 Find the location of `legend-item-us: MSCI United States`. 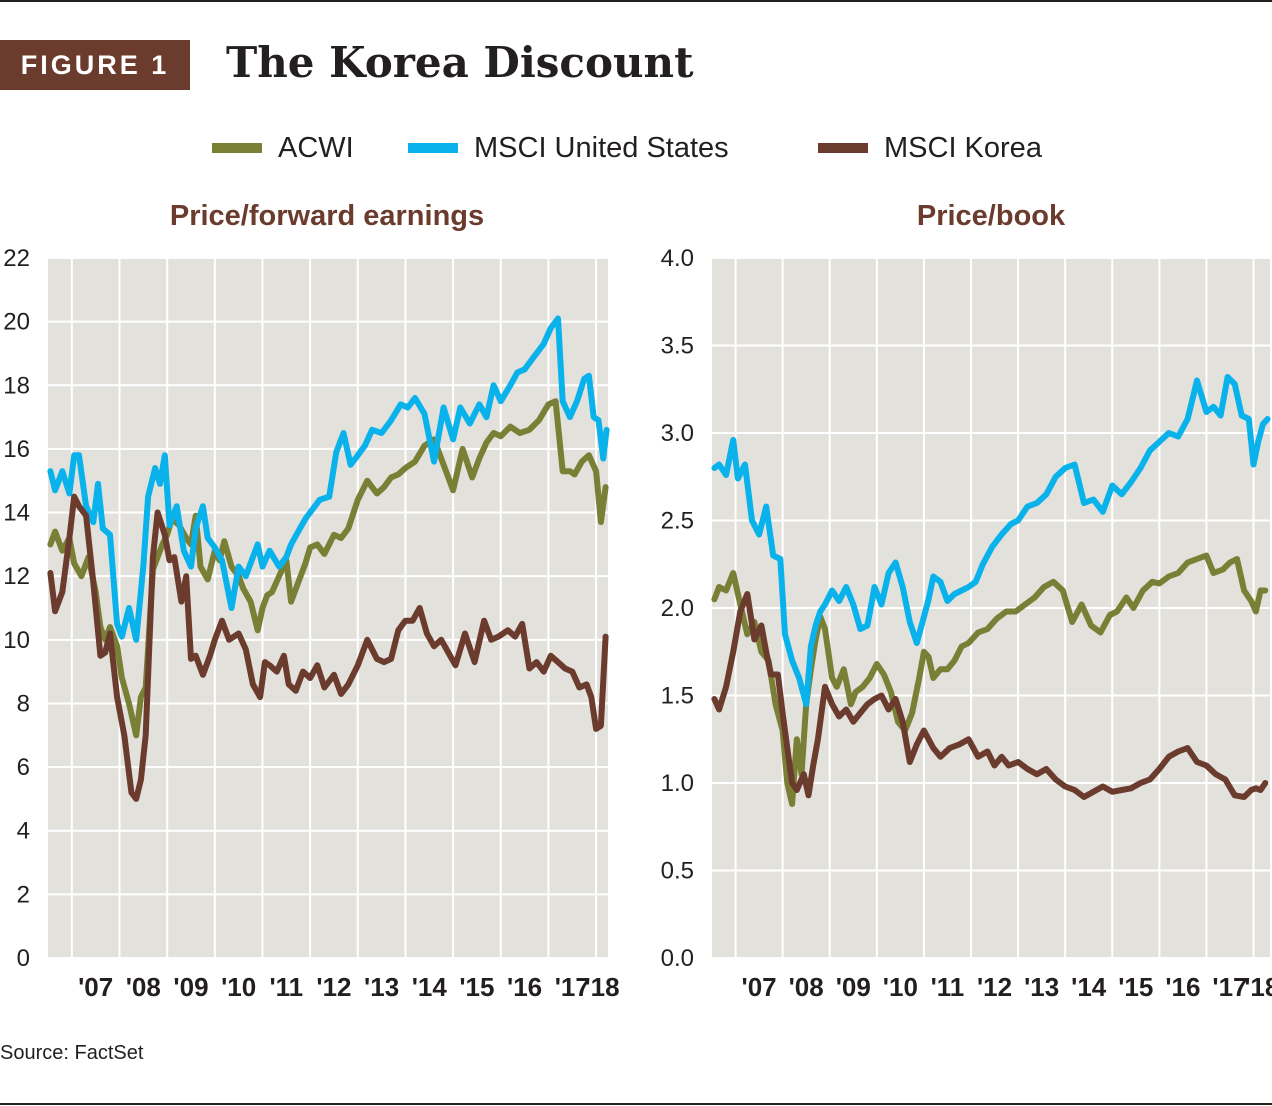

legend-item-us: MSCI United States is located at coordinates (568, 148).